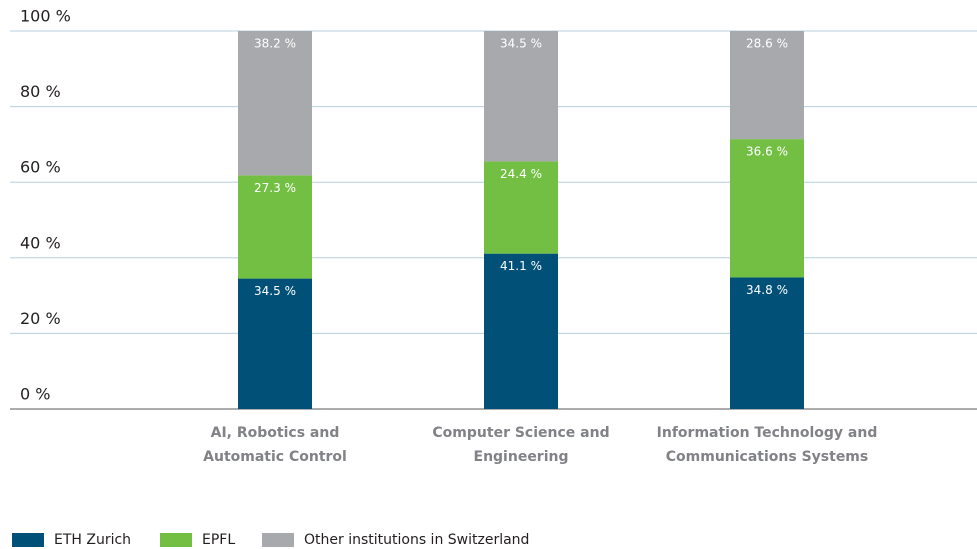 Image resolution: width=977 pixels, height=549 pixels. What do you see at coordinates (35, 394) in the screenshot?
I see `y-tick-label: 0 %` at bounding box center [35, 394].